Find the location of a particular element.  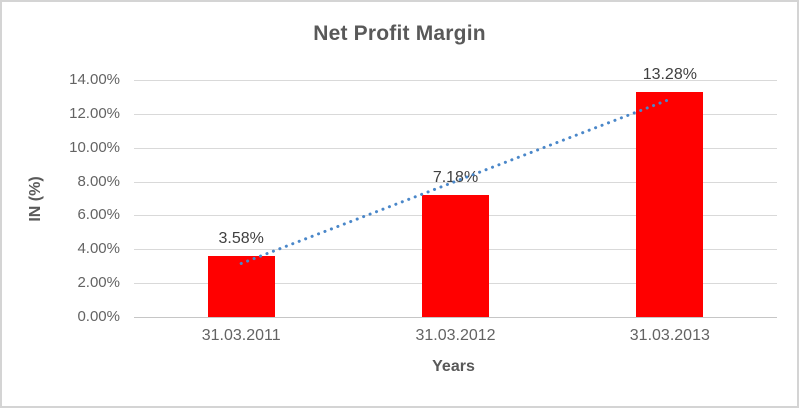

y-axis-tick-label: 14.00% is located at coordinates (94, 79).